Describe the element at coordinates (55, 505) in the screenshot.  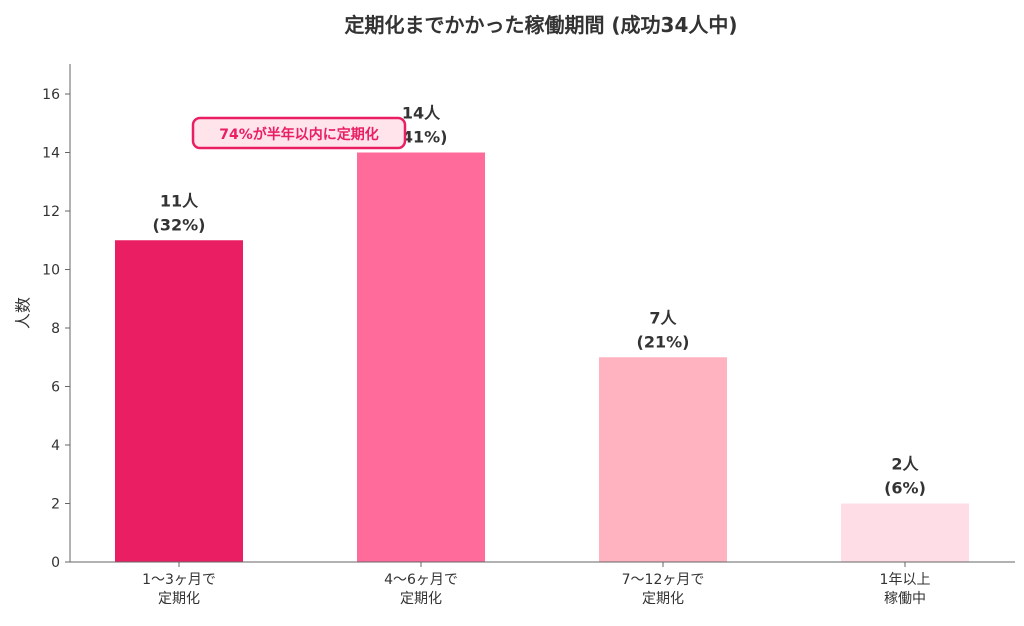
I see `y-tick-label: 2` at that location.